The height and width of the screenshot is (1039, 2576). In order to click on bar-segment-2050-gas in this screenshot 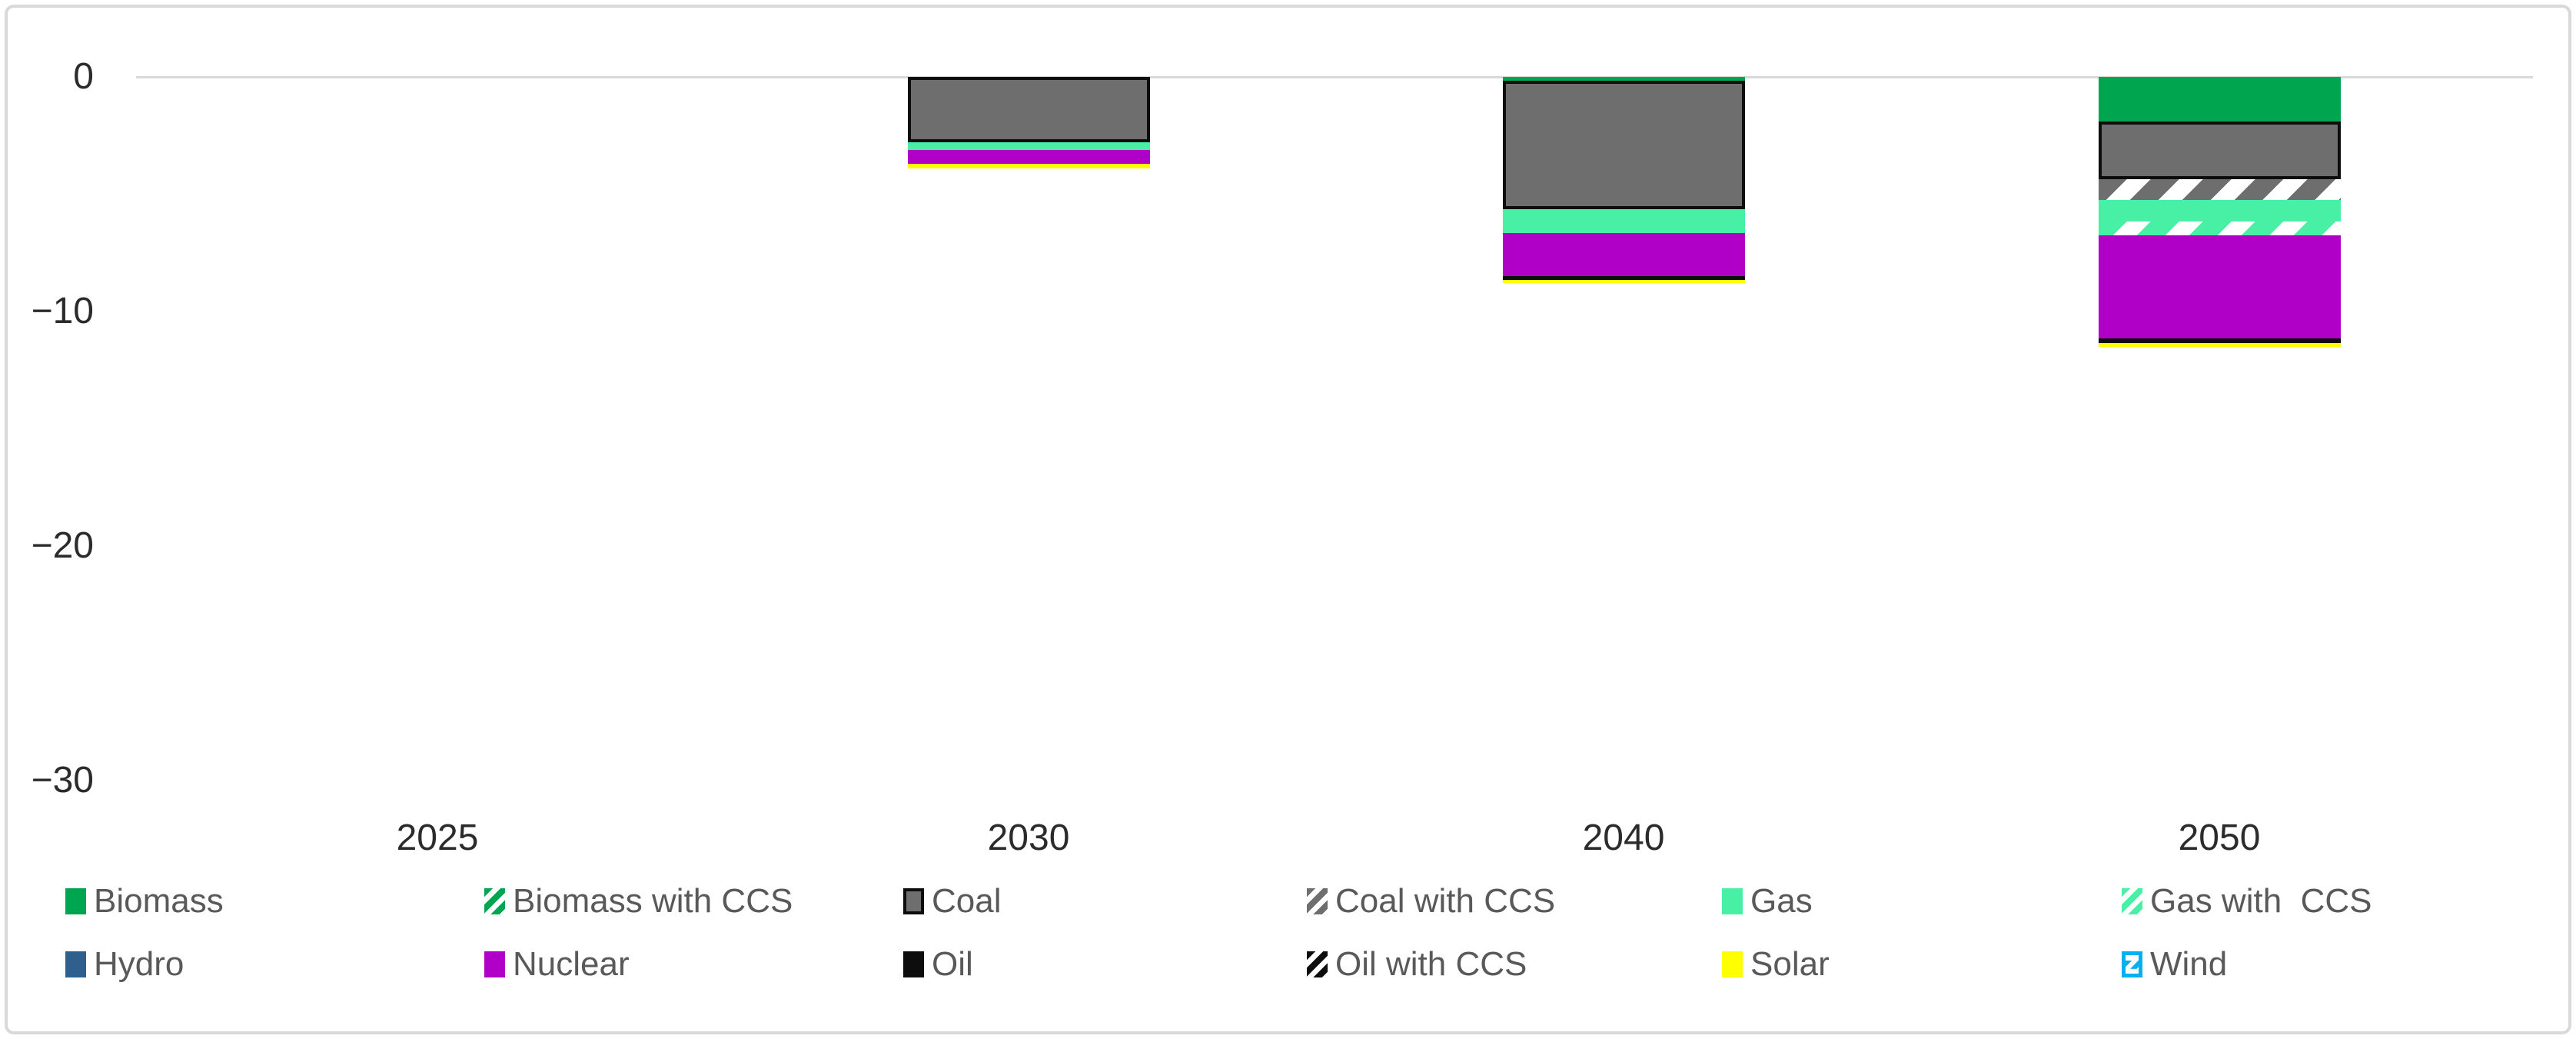, I will do `click(2219, 211)`.